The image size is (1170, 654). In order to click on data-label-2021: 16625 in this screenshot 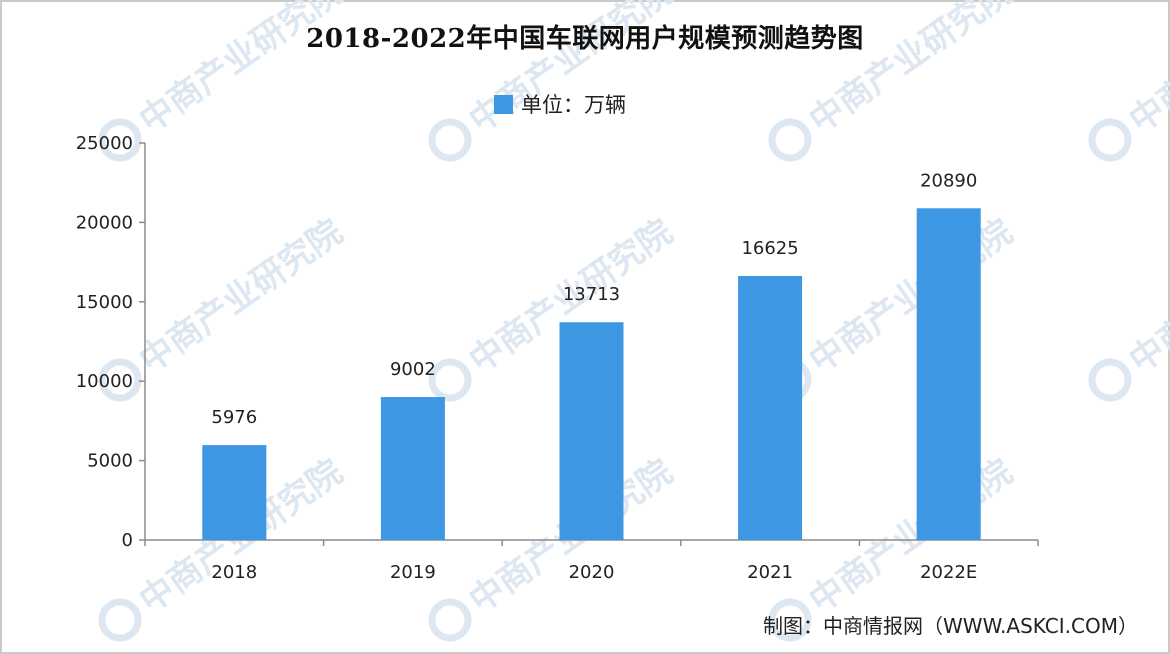, I will do `click(769, 248)`.